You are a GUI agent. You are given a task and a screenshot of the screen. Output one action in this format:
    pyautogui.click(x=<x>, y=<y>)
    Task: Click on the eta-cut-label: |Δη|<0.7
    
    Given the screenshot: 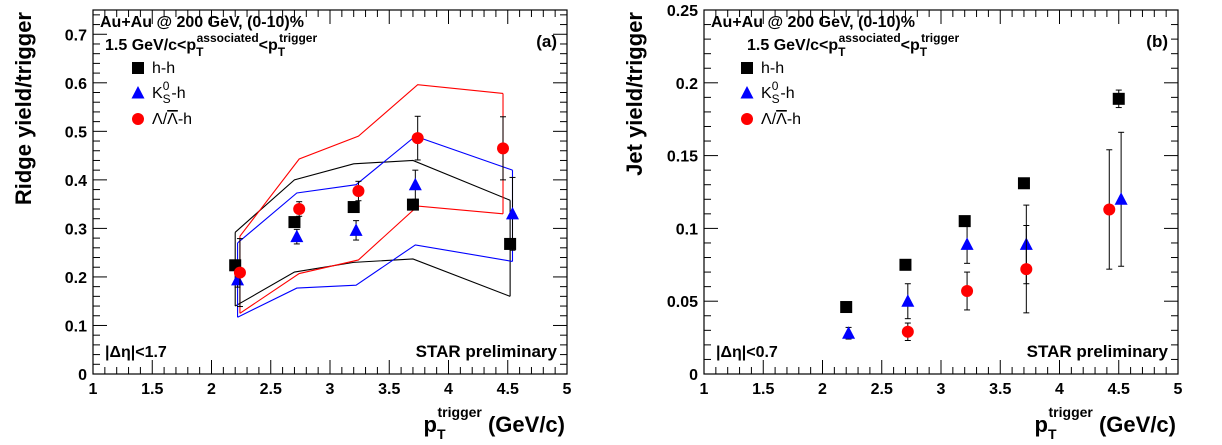 What is the action you would take?
    pyautogui.click(x=747, y=352)
    